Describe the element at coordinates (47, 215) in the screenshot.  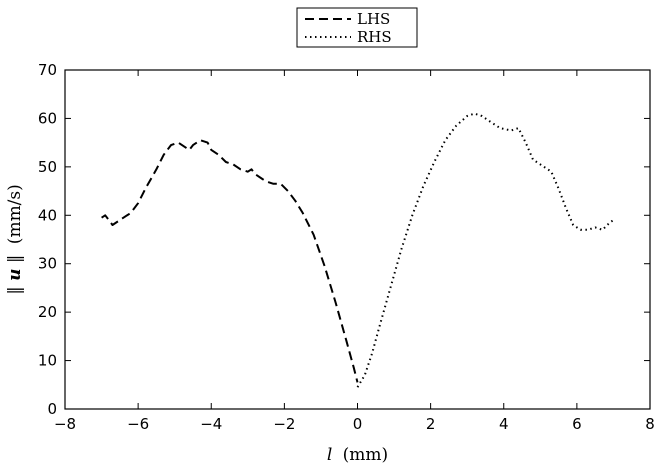
I see `y-tick-label: 40` at that location.